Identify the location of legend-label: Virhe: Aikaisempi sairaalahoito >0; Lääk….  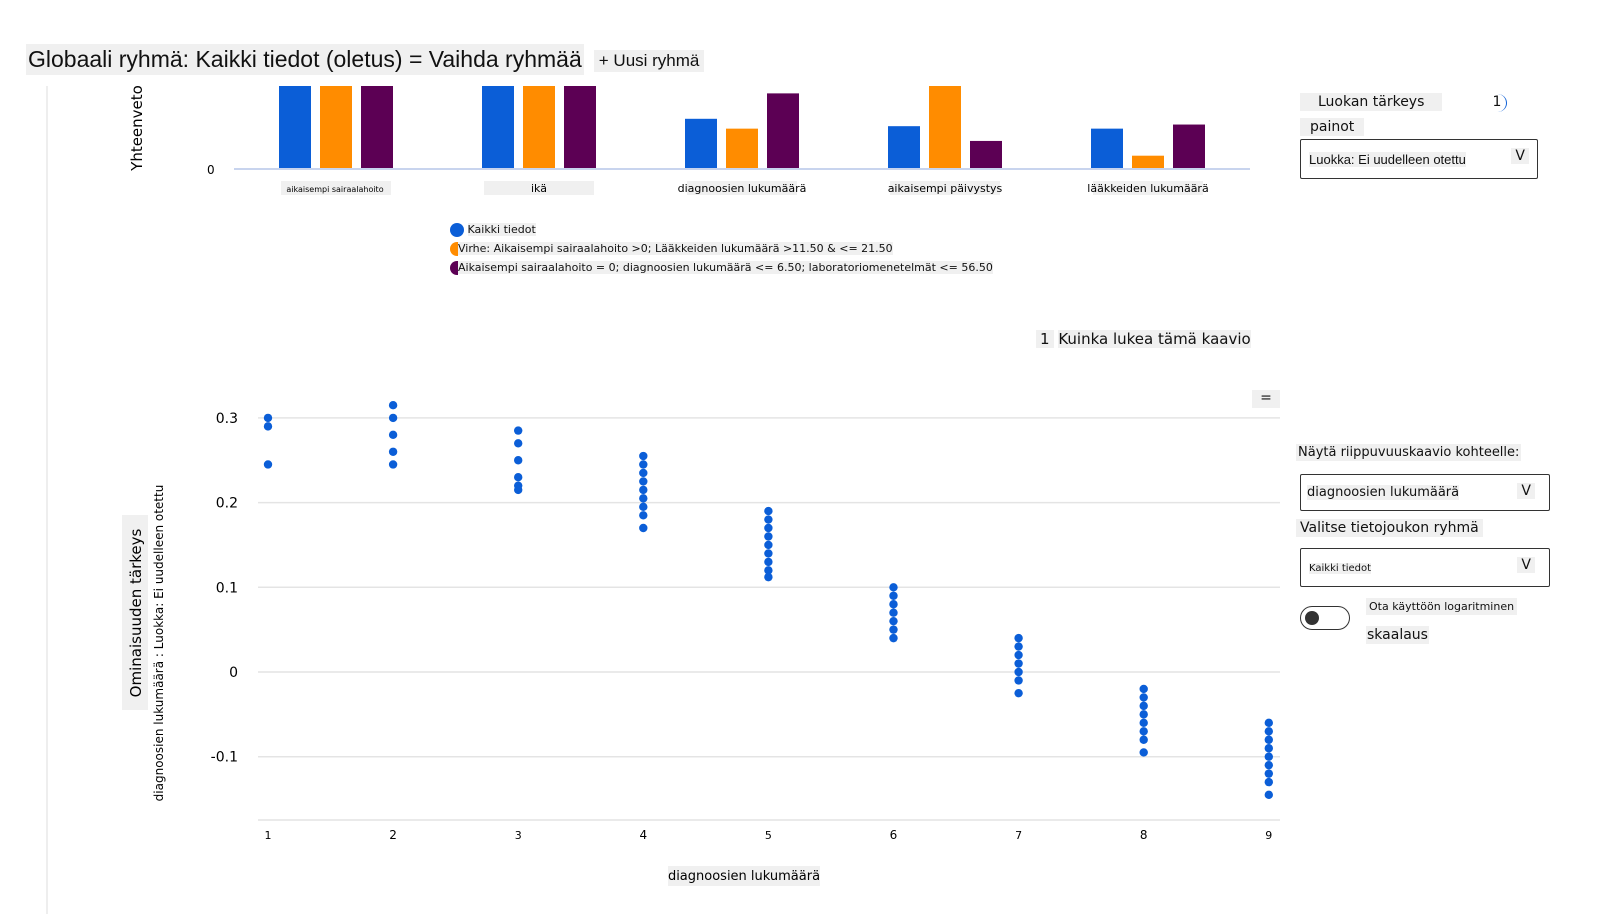
(675, 248).